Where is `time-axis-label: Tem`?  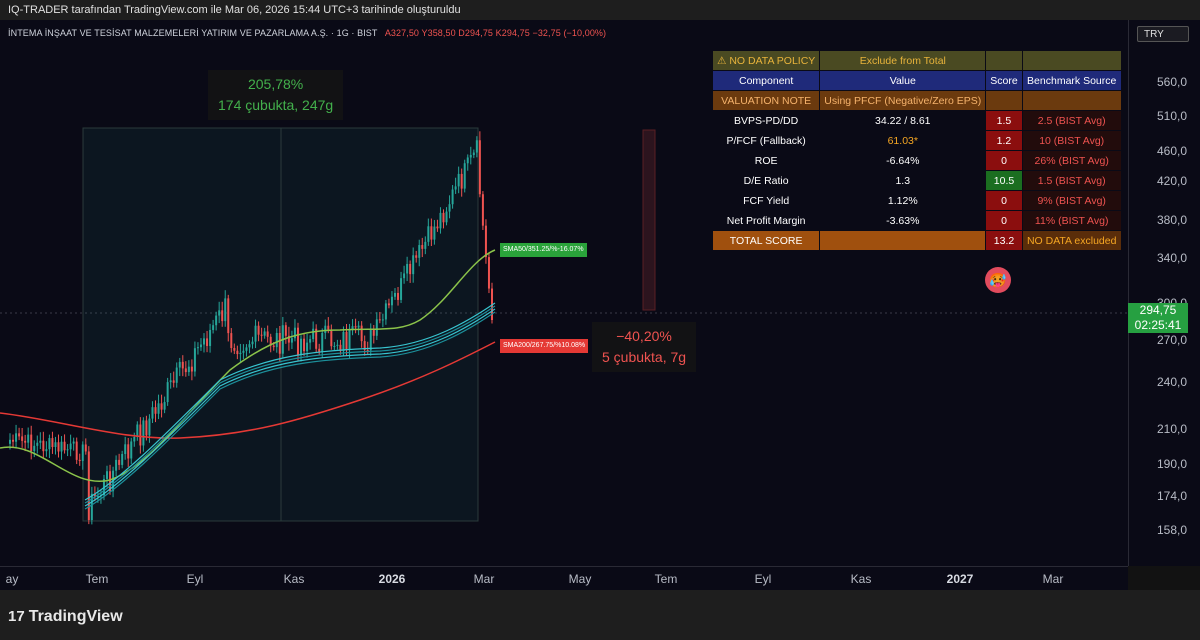
time-axis-label: Tem is located at coordinates (97, 579).